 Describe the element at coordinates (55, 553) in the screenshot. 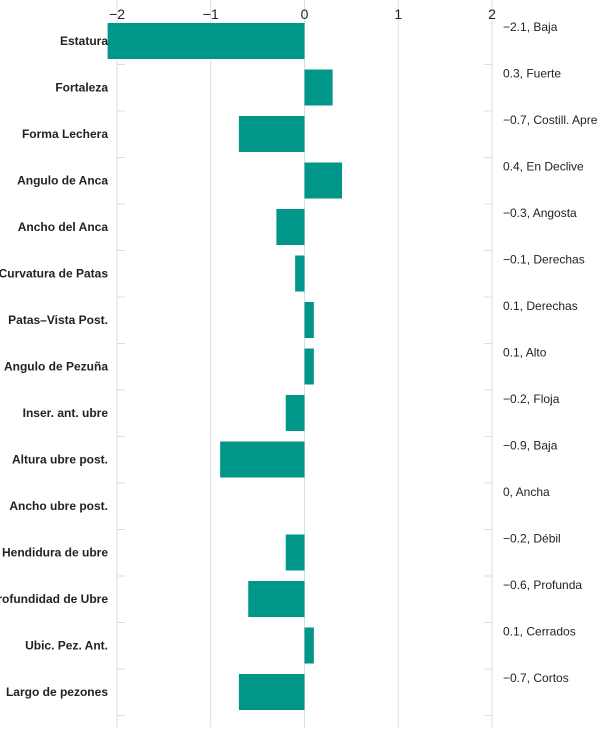

I see `category-label: Hendidura de ubre` at that location.